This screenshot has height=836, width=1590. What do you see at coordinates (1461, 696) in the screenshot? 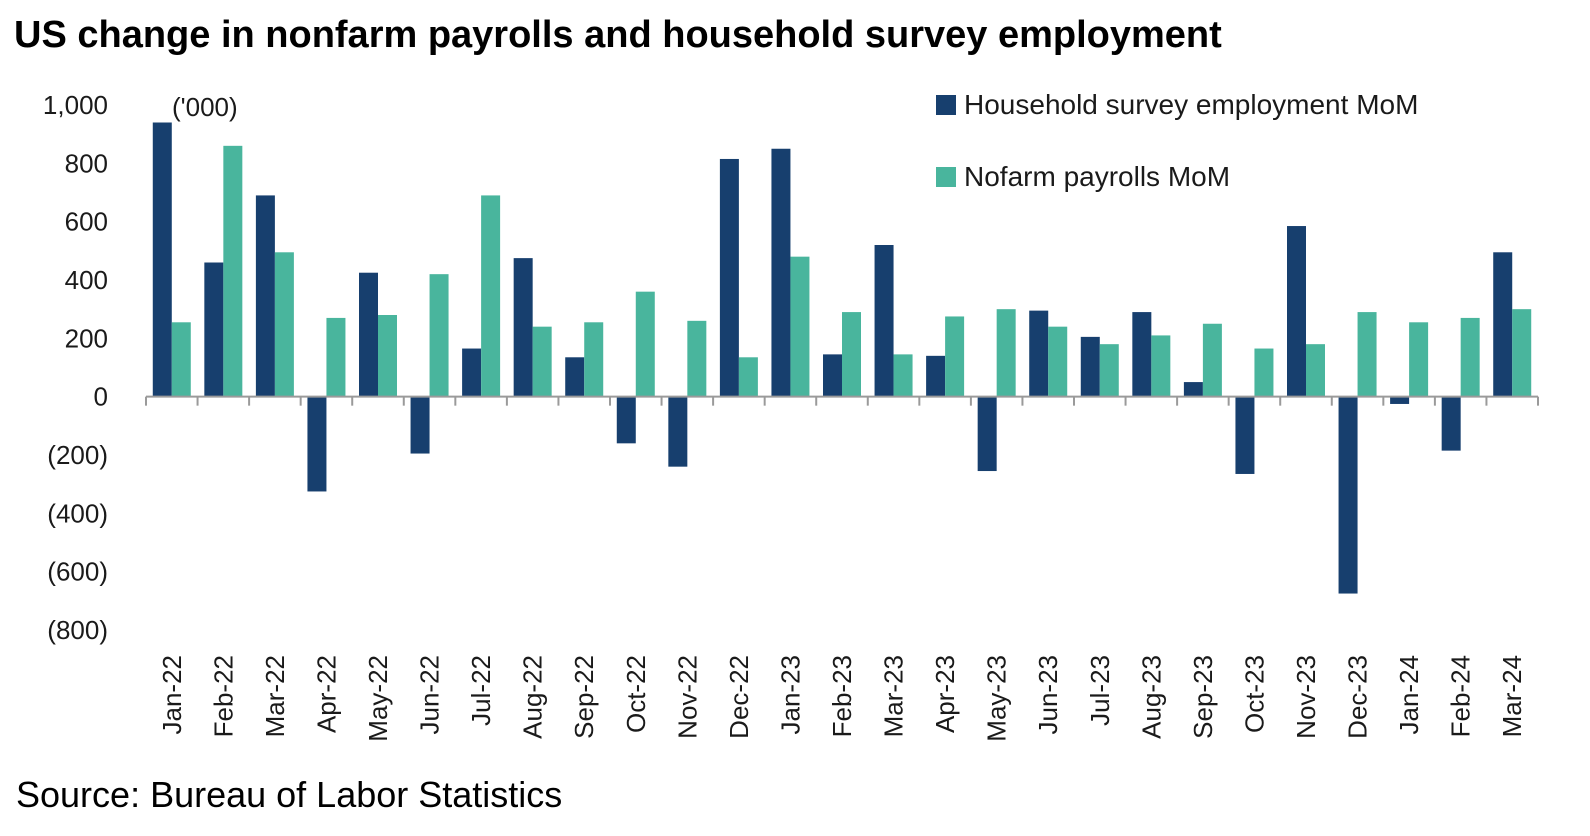
I see `x-tick-label: Feb-24` at bounding box center [1461, 696].